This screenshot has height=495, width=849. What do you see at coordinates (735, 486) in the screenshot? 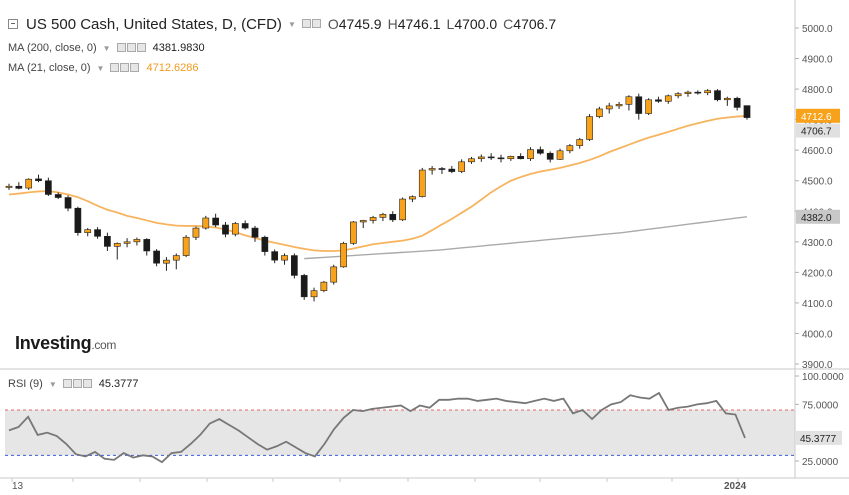
I see `x-tick-label: 2024` at bounding box center [735, 486].